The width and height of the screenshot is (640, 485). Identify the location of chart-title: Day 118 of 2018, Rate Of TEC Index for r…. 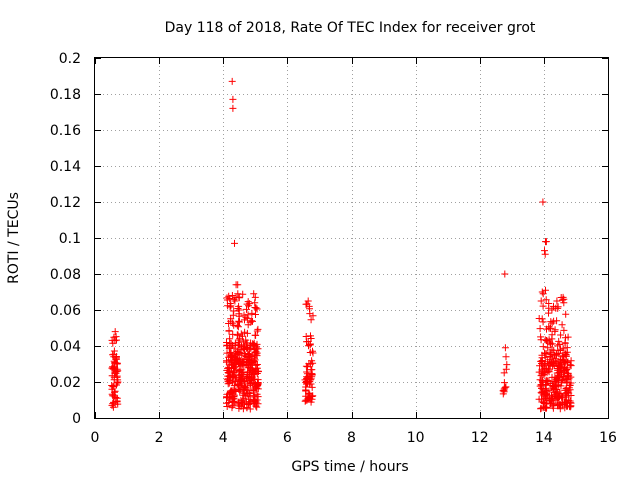
(350, 28).